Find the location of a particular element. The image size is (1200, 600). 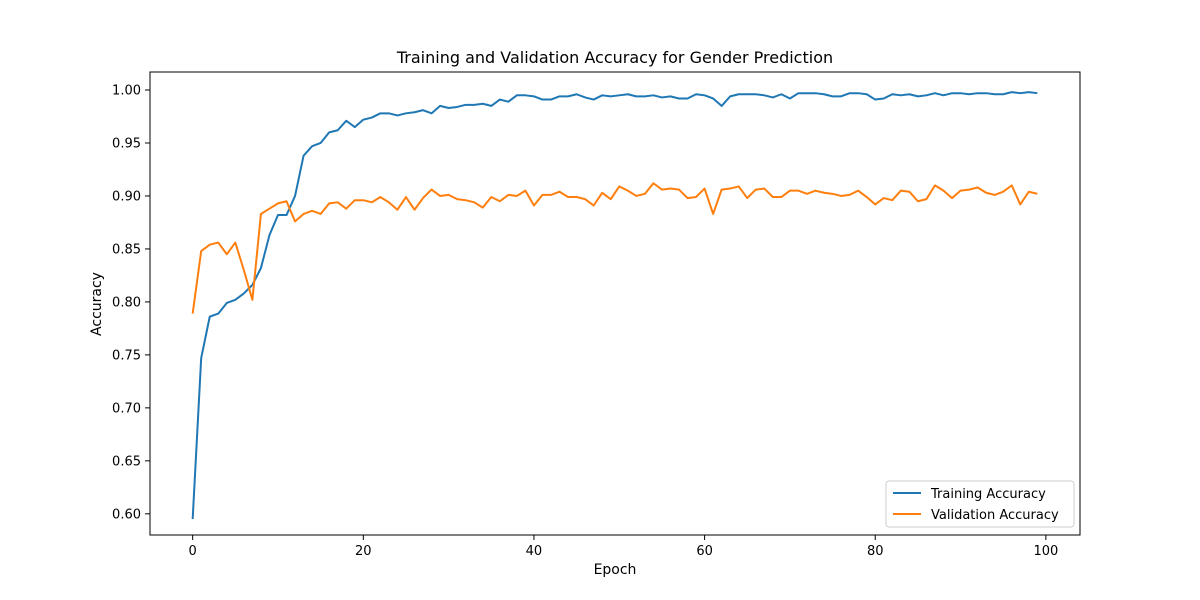

y-tick-label: 0.75 is located at coordinates (126, 355).